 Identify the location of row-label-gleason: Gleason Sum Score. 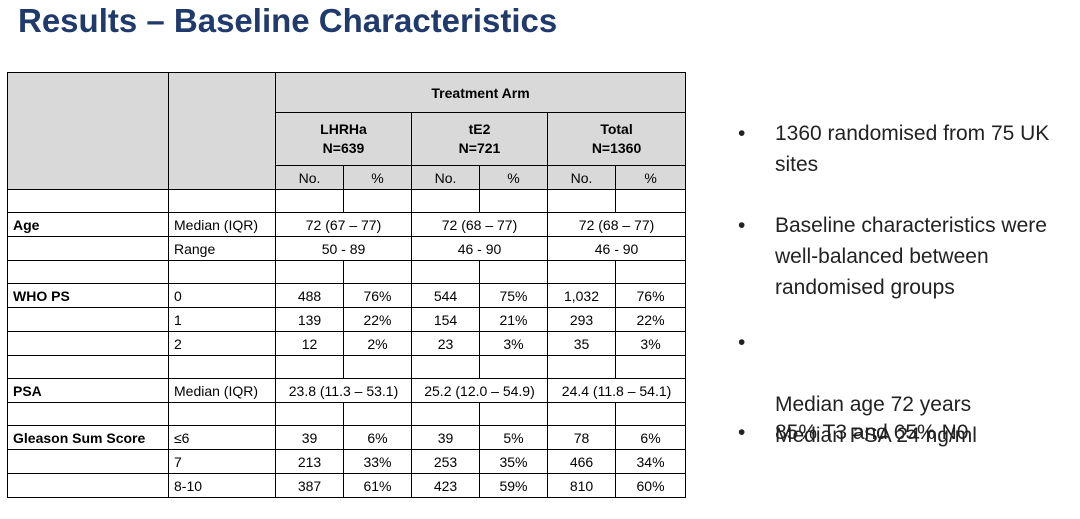
(88, 437).